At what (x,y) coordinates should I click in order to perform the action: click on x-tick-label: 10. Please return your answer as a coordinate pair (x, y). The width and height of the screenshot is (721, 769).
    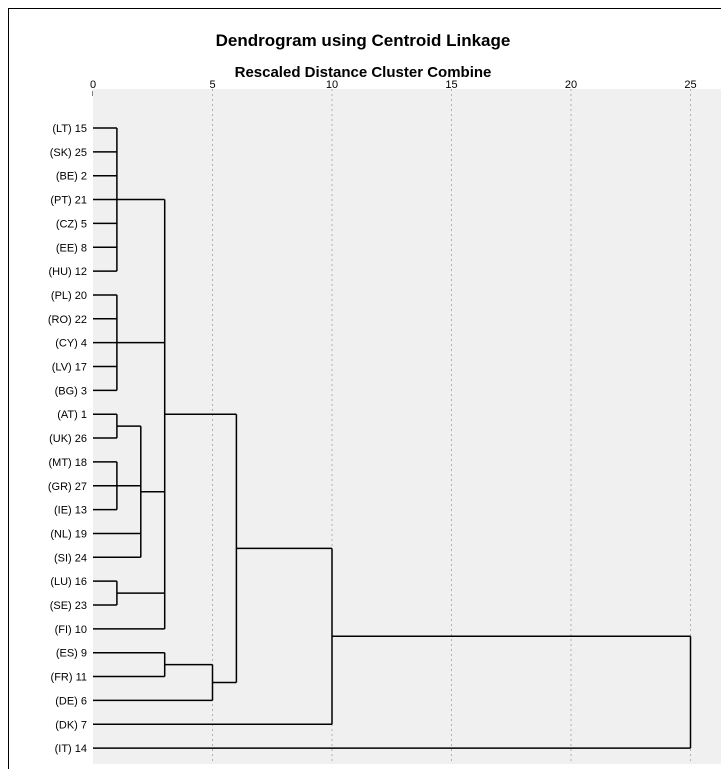
    Looking at the image, I should click on (332, 85).